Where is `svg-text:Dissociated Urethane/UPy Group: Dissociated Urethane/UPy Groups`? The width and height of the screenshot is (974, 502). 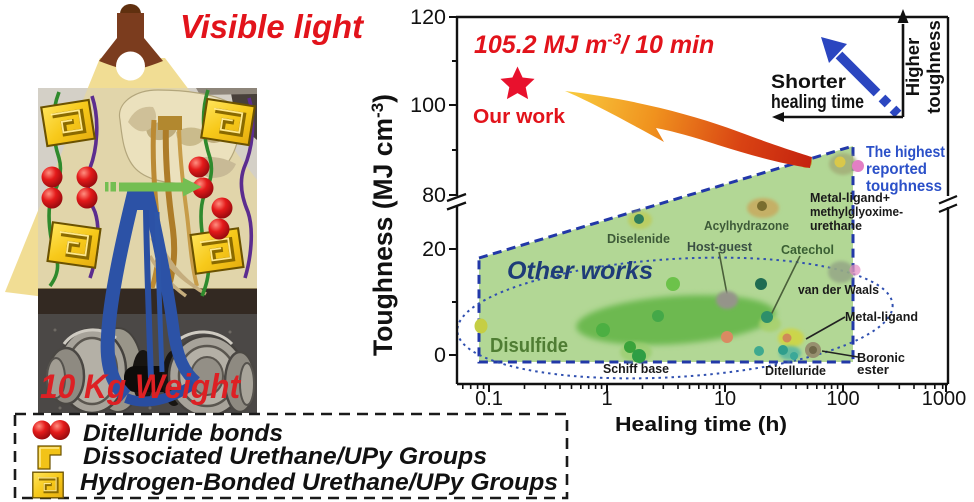
svg-text:Dissociated Urethane/UPy Group: Dissociated Urethane/UPy Groups is located at coordinates (285, 456).